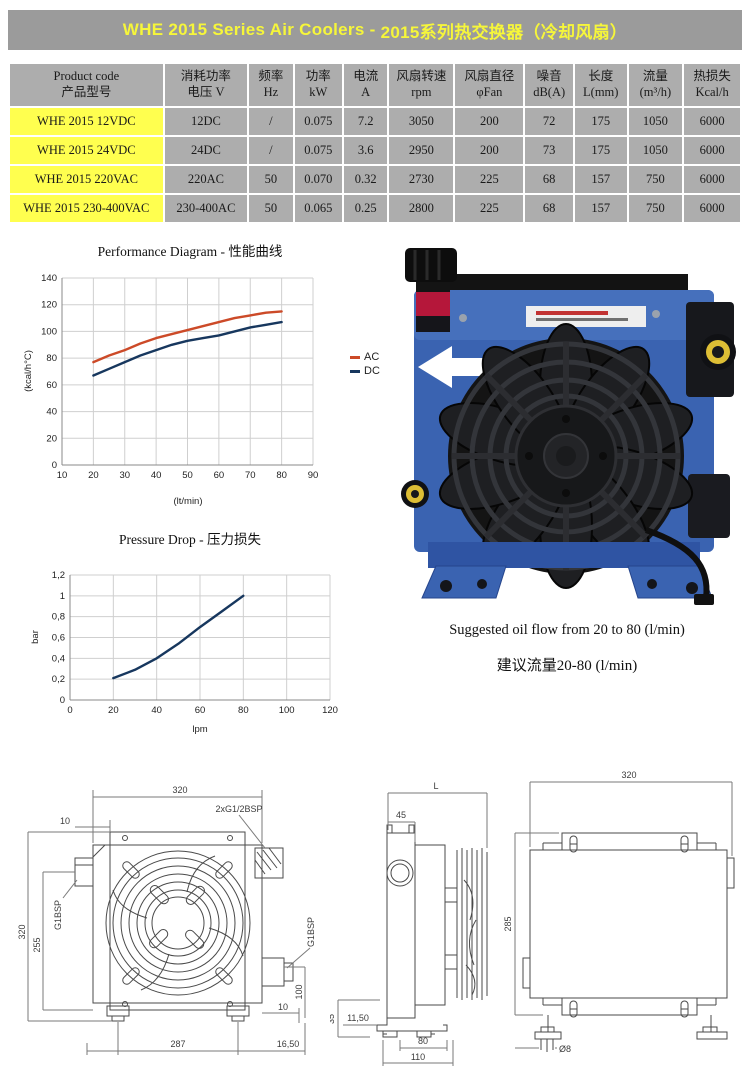 The width and height of the screenshot is (750, 1078). What do you see at coordinates (421, 179) in the screenshot?
I see `table-cell: 2730` at bounding box center [421, 179].